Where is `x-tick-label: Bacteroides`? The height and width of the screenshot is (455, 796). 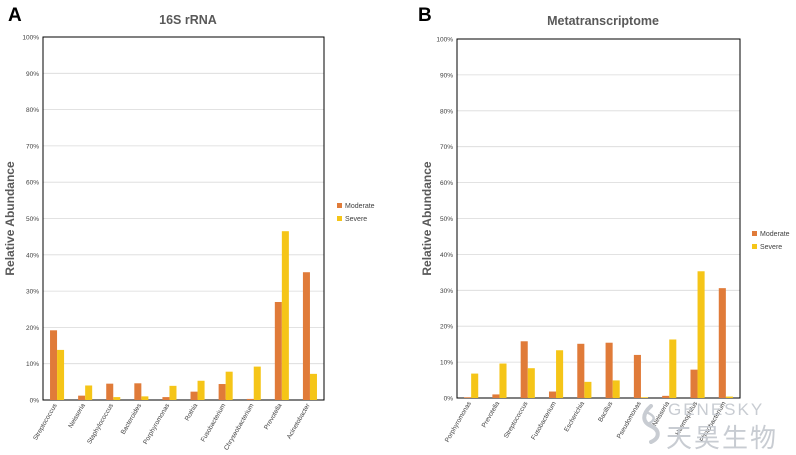 x-tick-label: Bacteroides is located at coordinates (132, 419).